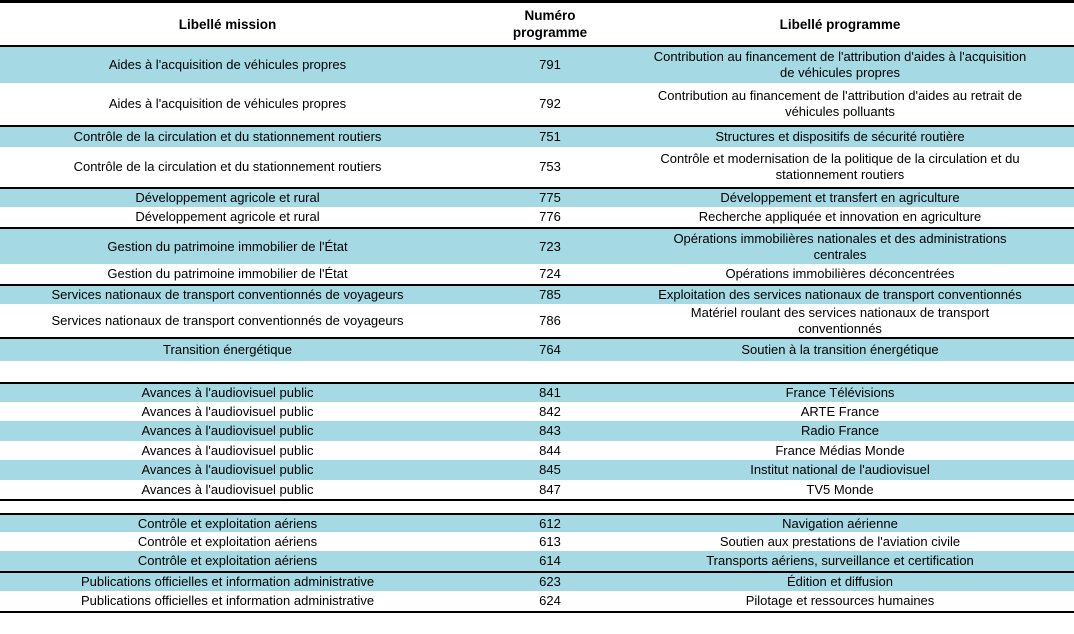 The width and height of the screenshot is (1074, 634). I want to click on mission-cell: Transition énergétique, so click(227, 349).